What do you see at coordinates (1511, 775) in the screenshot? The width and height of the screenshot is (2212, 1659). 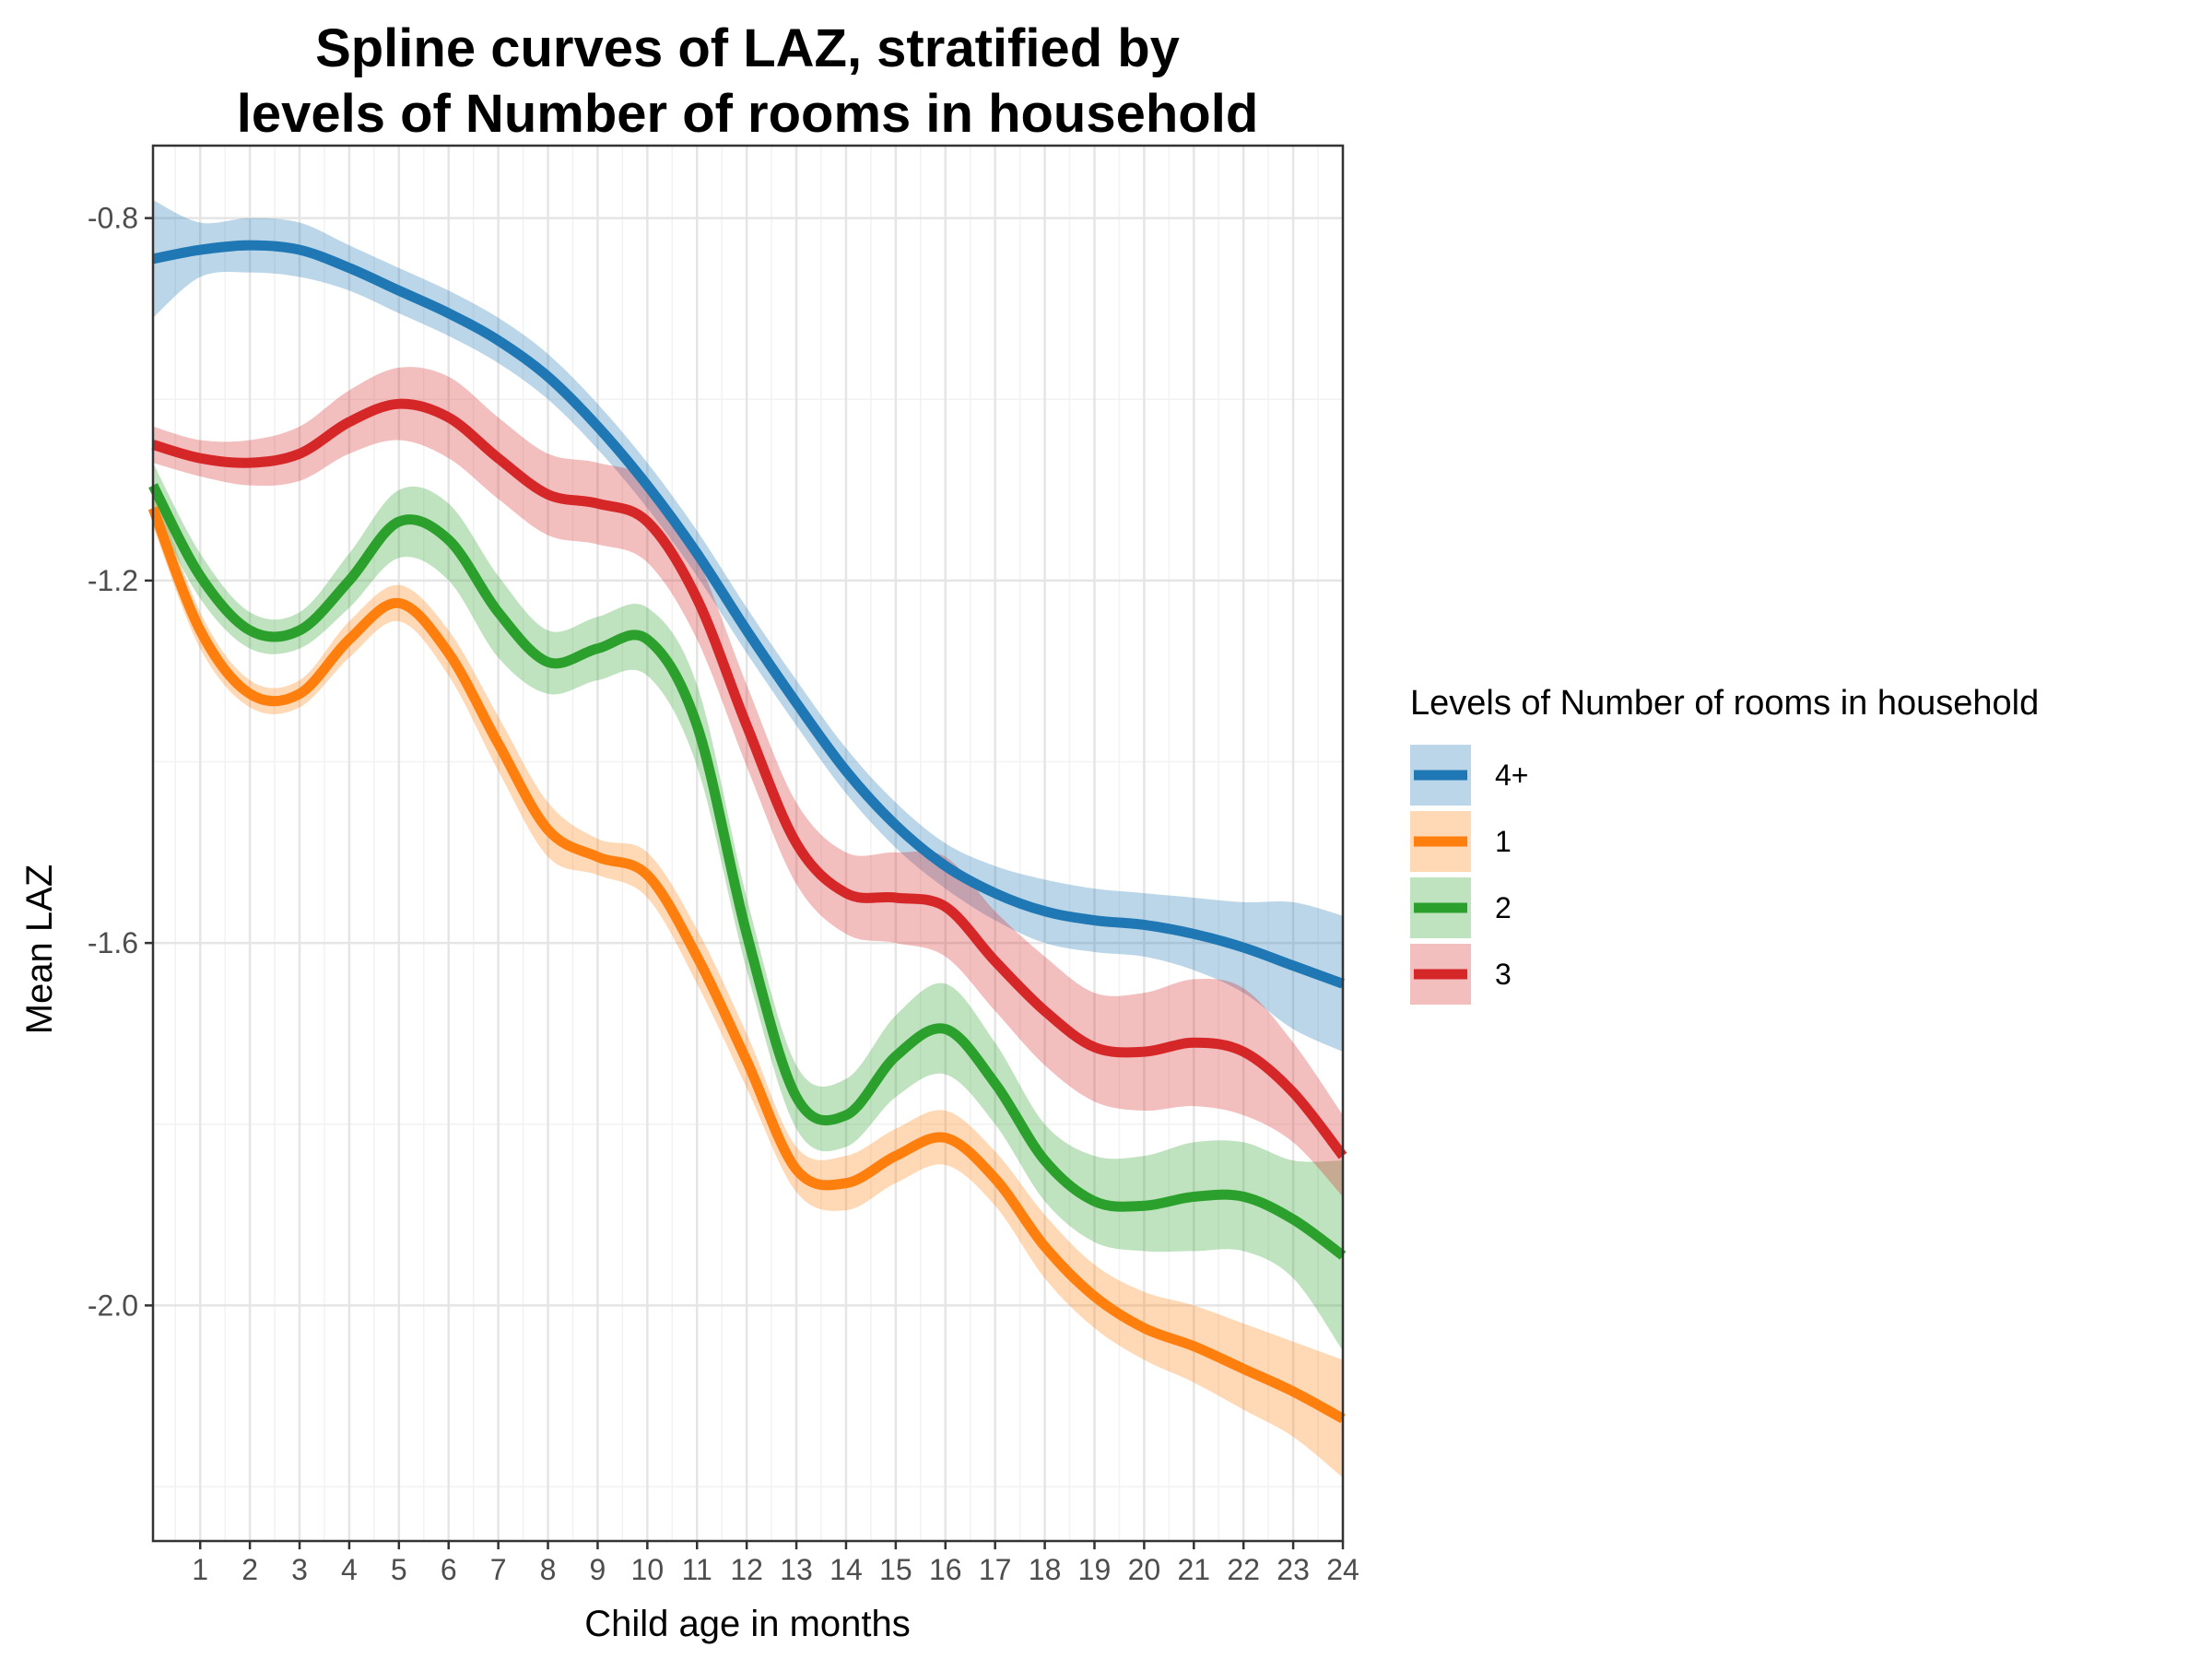 I see `legend-label-4+: 4+` at bounding box center [1511, 775].